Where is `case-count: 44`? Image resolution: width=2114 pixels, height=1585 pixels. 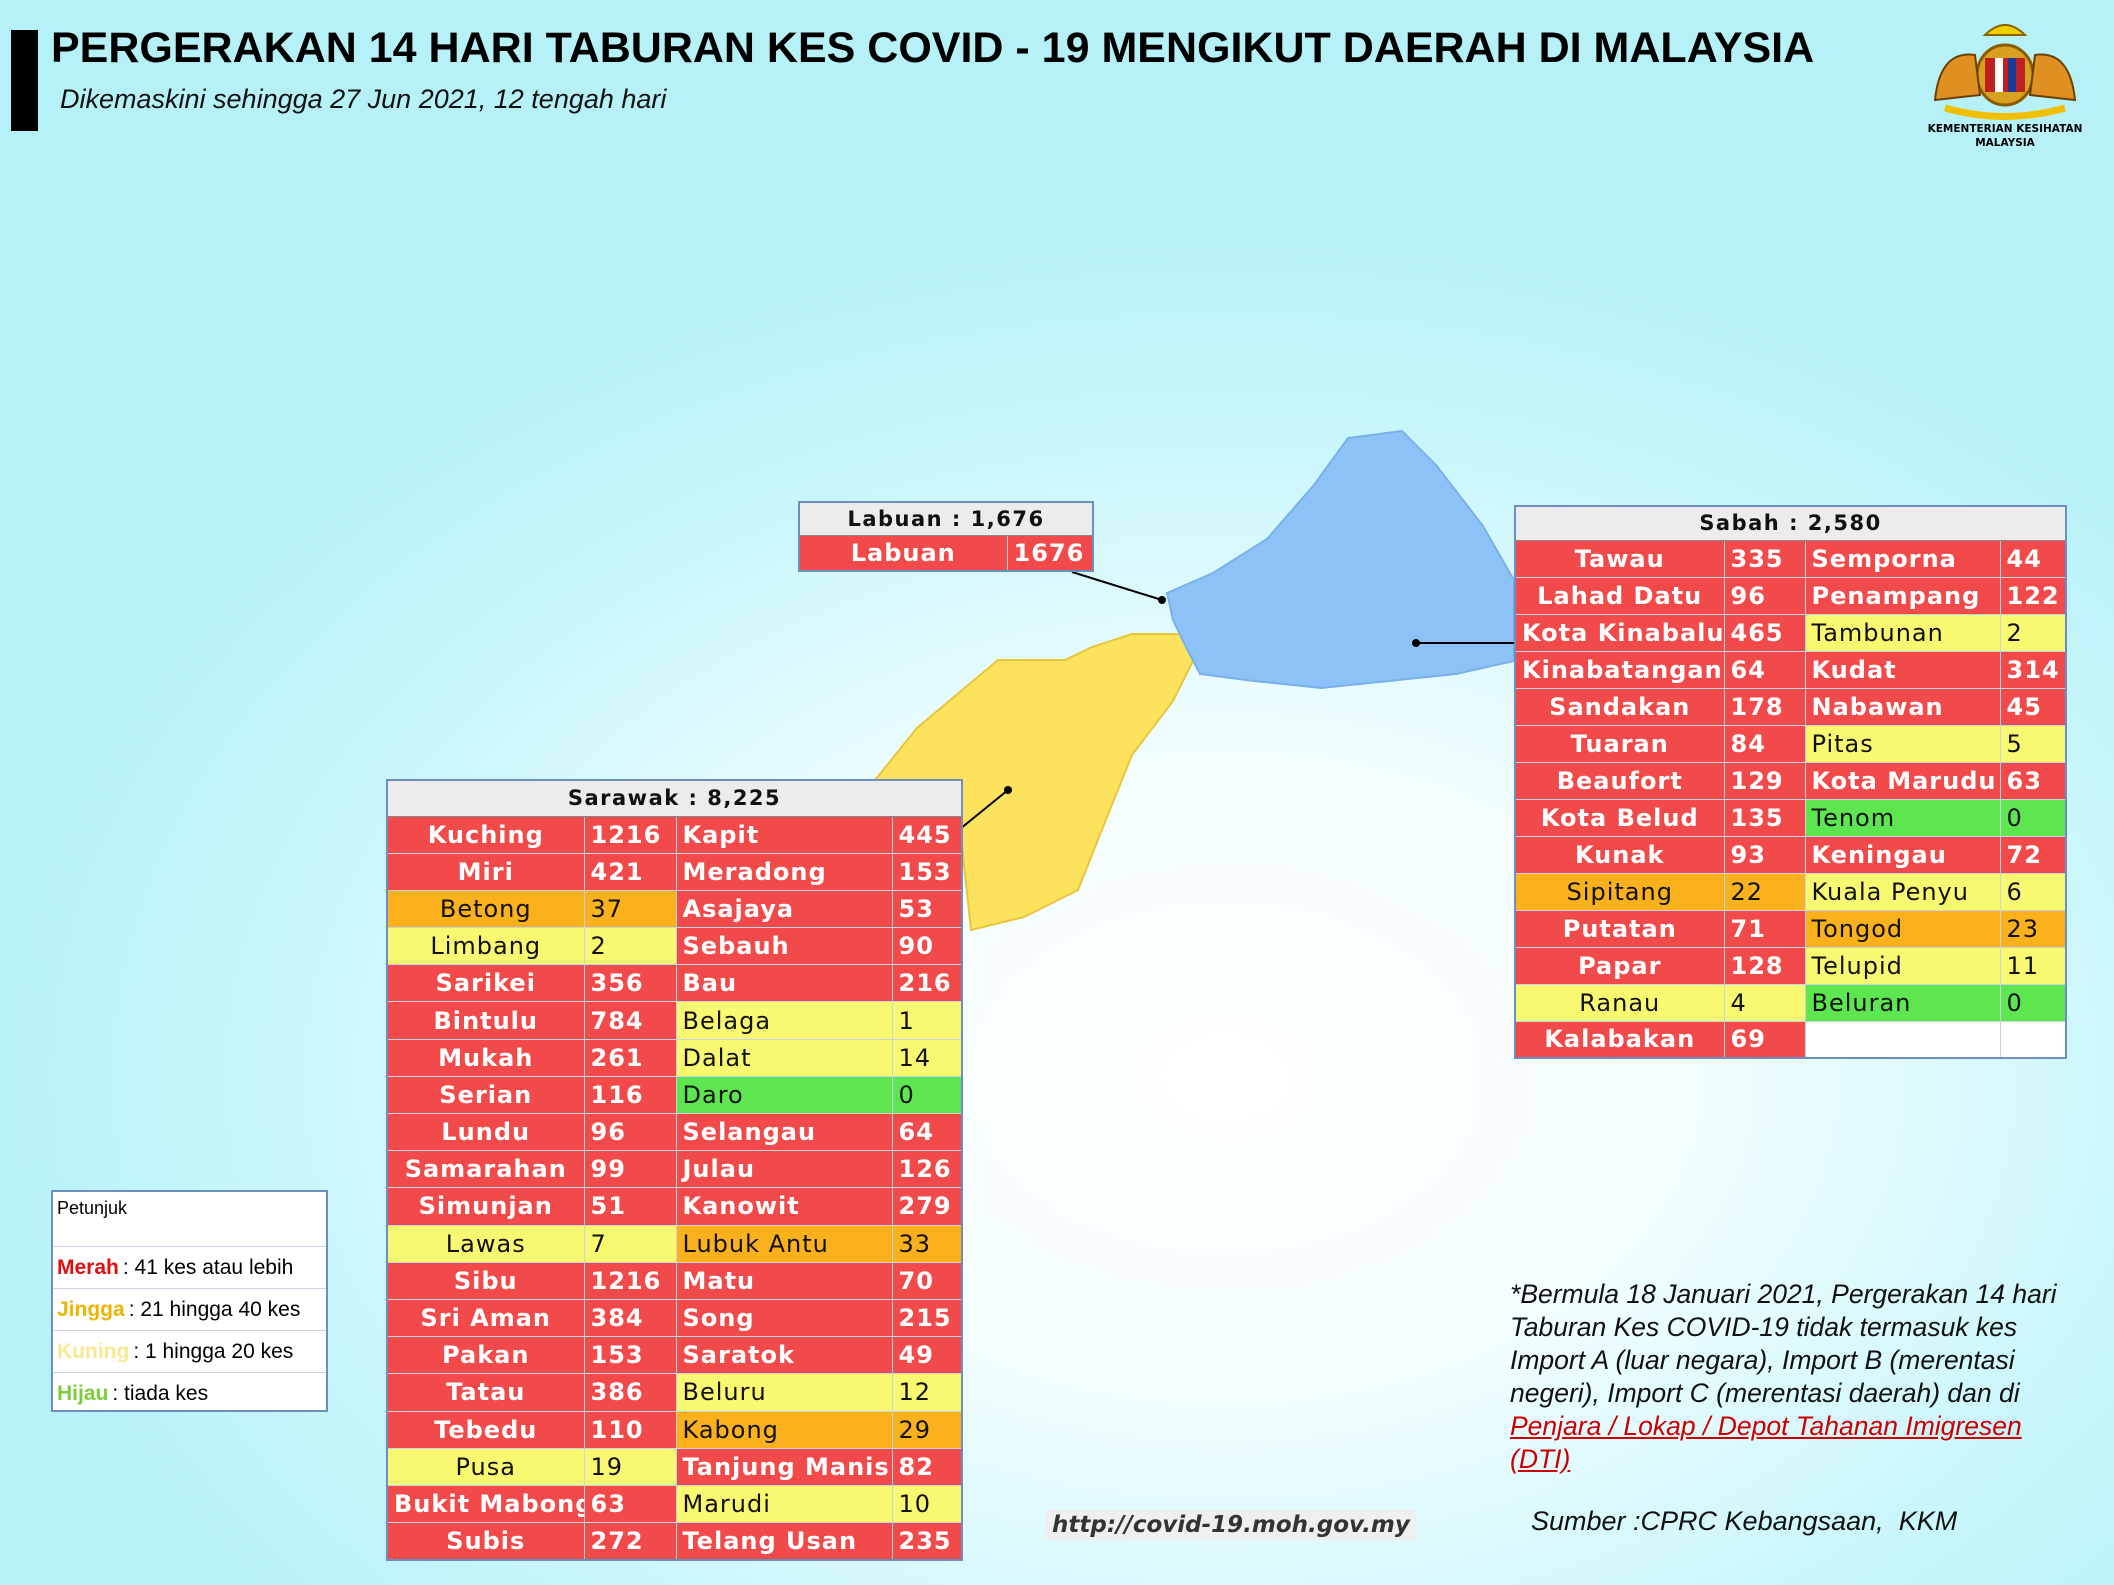
case-count: 44 is located at coordinates (2033, 558).